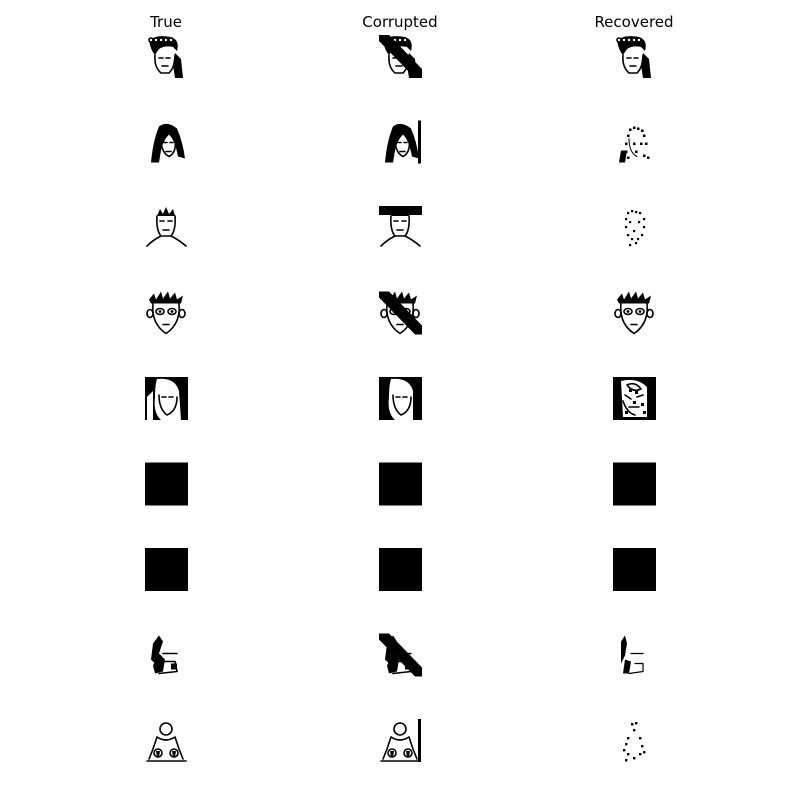 This screenshot has height=800, width=800. I want to click on column-title-recovered: Recovered, so click(633, 22).